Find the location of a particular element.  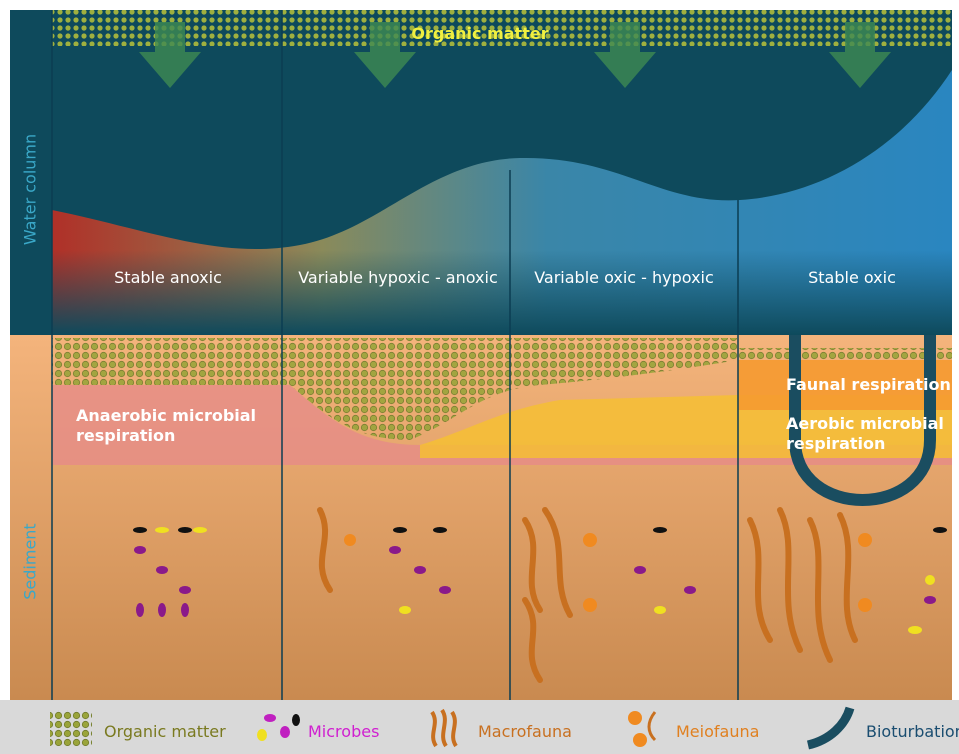

organic-layer is located at coordinates (502, 389).